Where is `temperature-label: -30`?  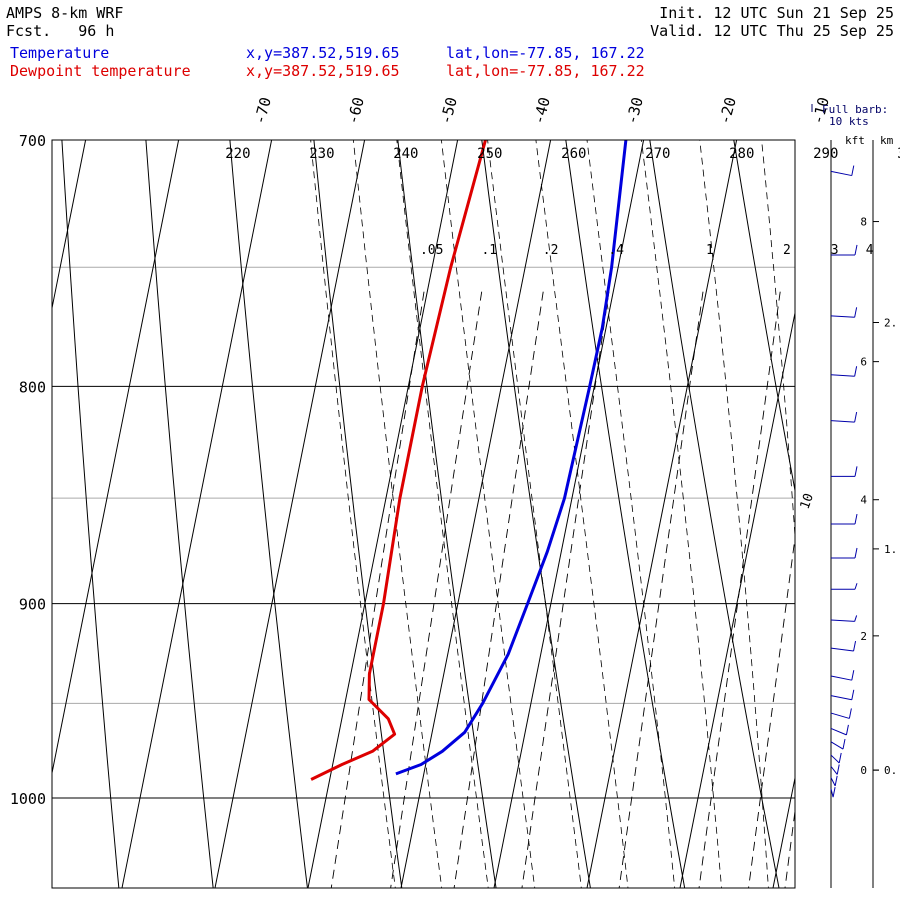 temperature-label: -30 is located at coordinates (635, 110).